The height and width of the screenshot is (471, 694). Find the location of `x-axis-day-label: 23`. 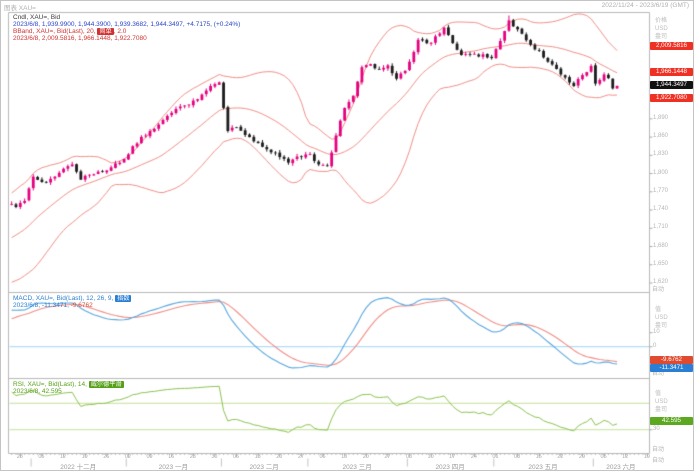

x-axis-day-label: 23 is located at coordinates (192, 457).